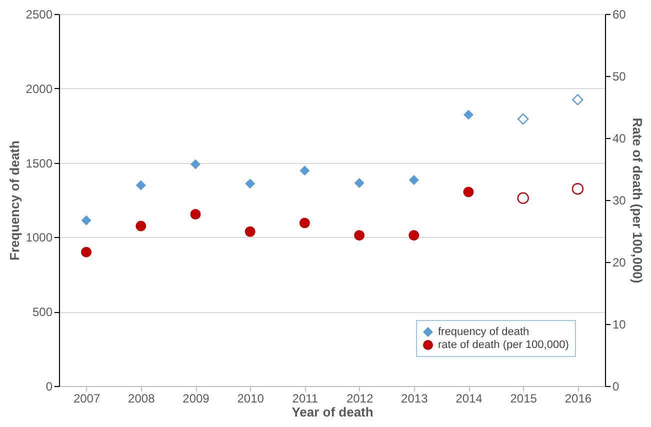 The width and height of the screenshot is (651, 427). What do you see at coordinates (637, 201) in the screenshot?
I see `y2-axis-title: Rate of death (per 100,000)` at bounding box center [637, 201].